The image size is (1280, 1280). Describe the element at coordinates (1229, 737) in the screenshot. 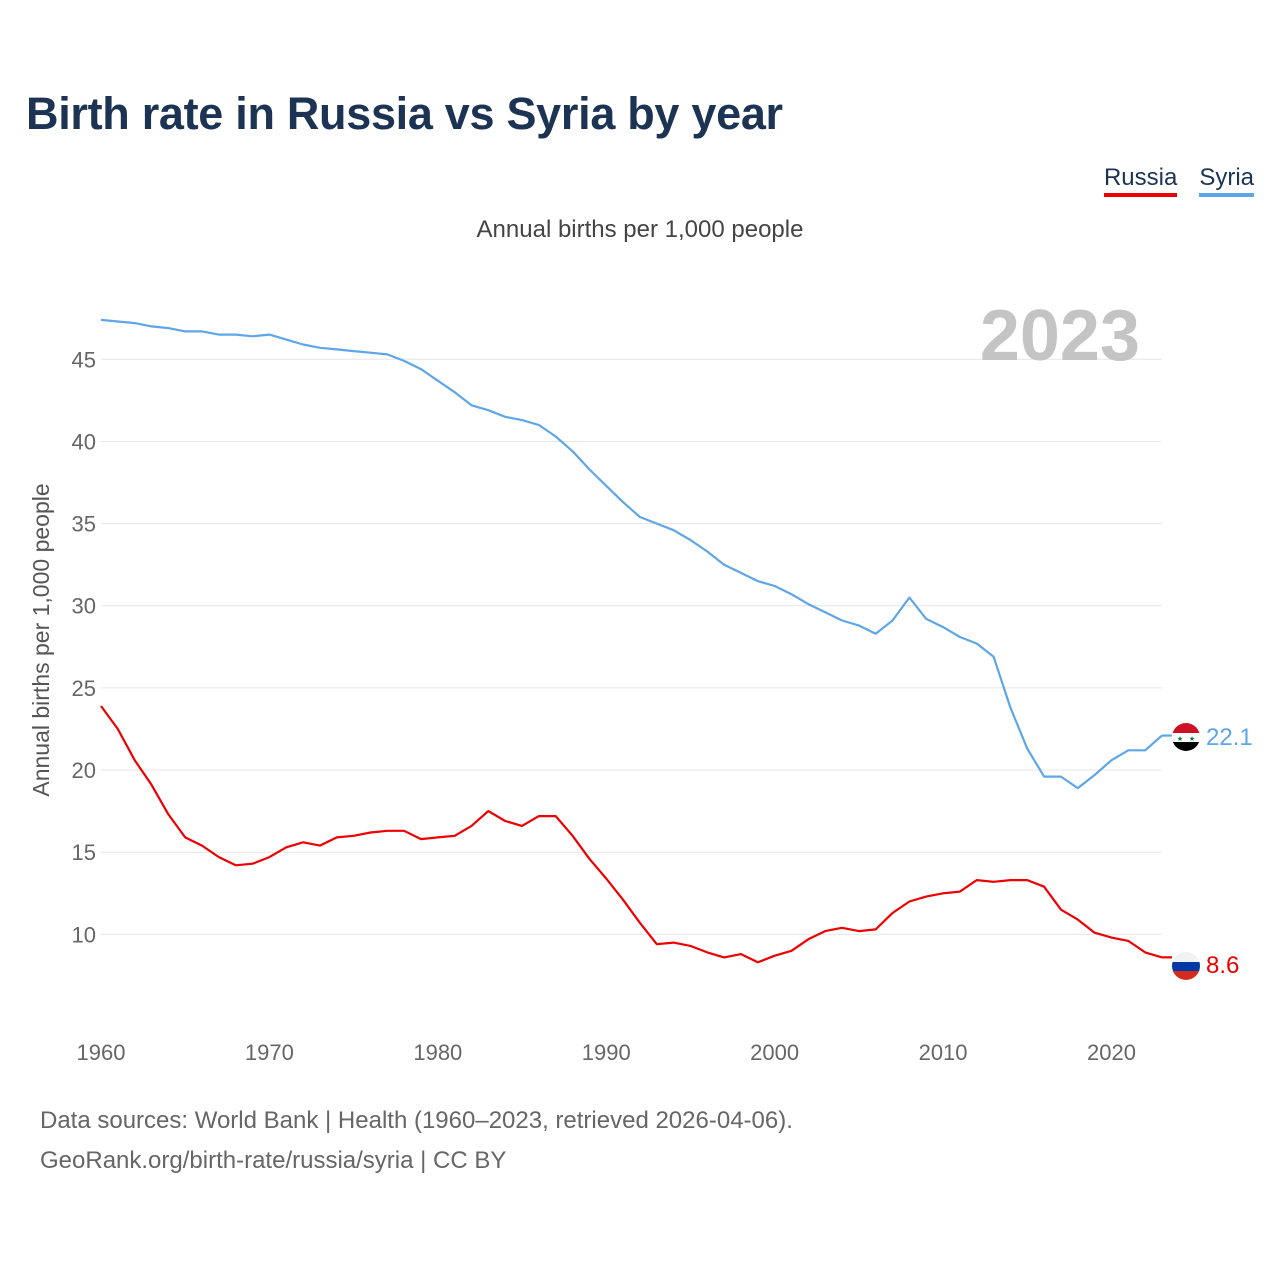

I see `syria-end-label: 22.1` at that location.